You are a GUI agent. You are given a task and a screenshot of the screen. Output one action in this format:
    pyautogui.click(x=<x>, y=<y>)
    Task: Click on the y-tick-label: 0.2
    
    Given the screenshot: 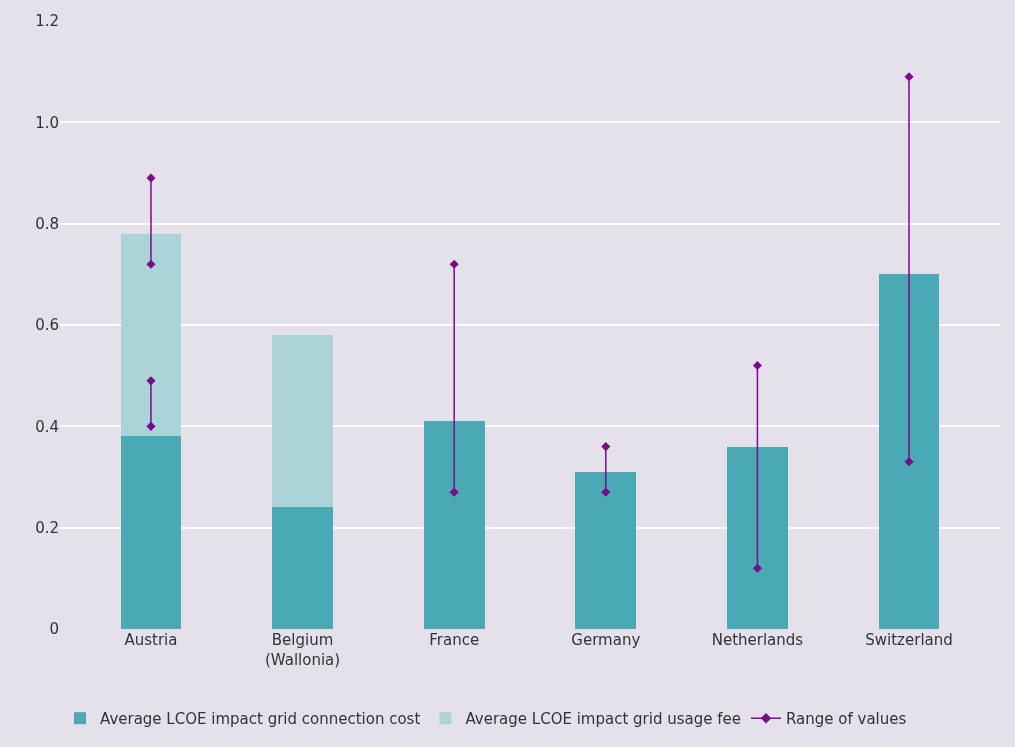 What is the action you would take?
    pyautogui.click(x=47, y=527)
    